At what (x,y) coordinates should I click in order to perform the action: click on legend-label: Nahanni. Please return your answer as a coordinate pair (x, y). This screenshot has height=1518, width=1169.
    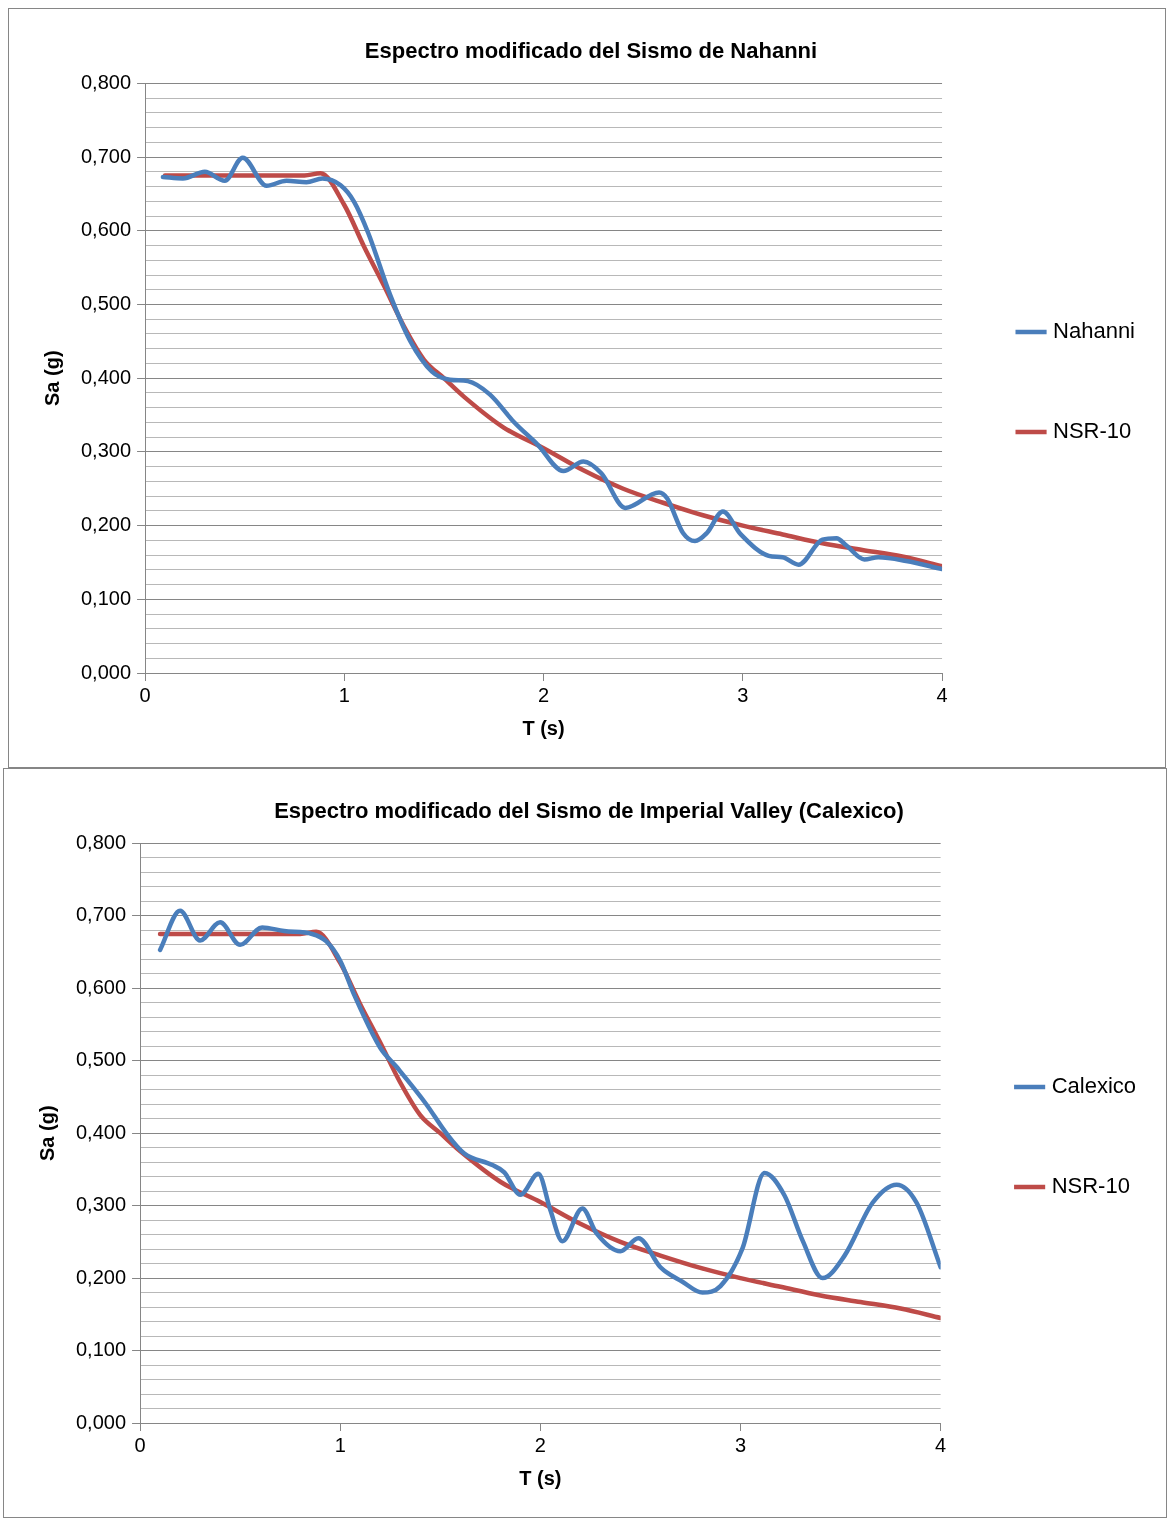
    Looking at the image, I should click on (1094, 331).